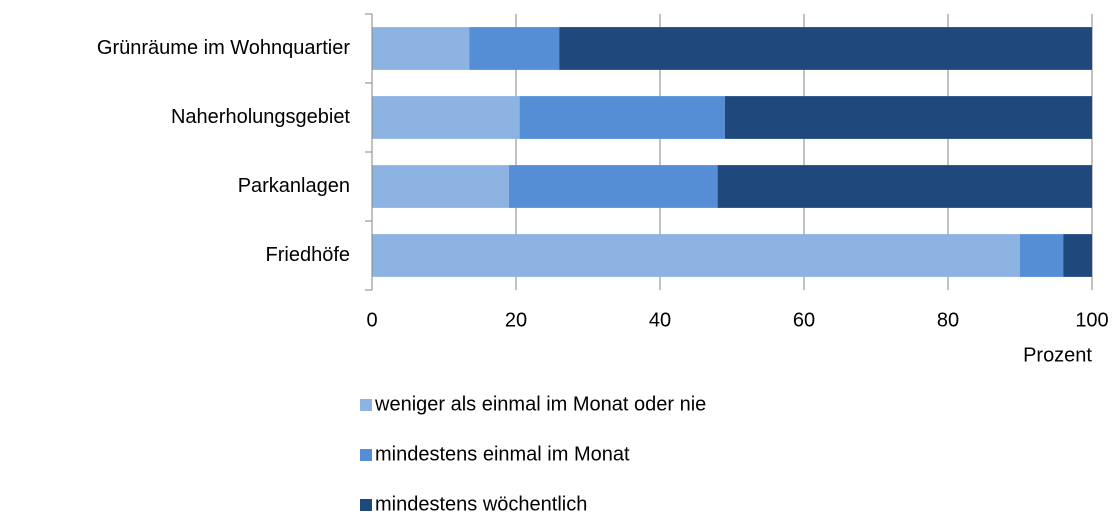 The image size is (1117, 521). What do you see at coordinates (516, 320) in the screenshot?
I see `x-tick-label: 20` at bounding box center [516, 320].